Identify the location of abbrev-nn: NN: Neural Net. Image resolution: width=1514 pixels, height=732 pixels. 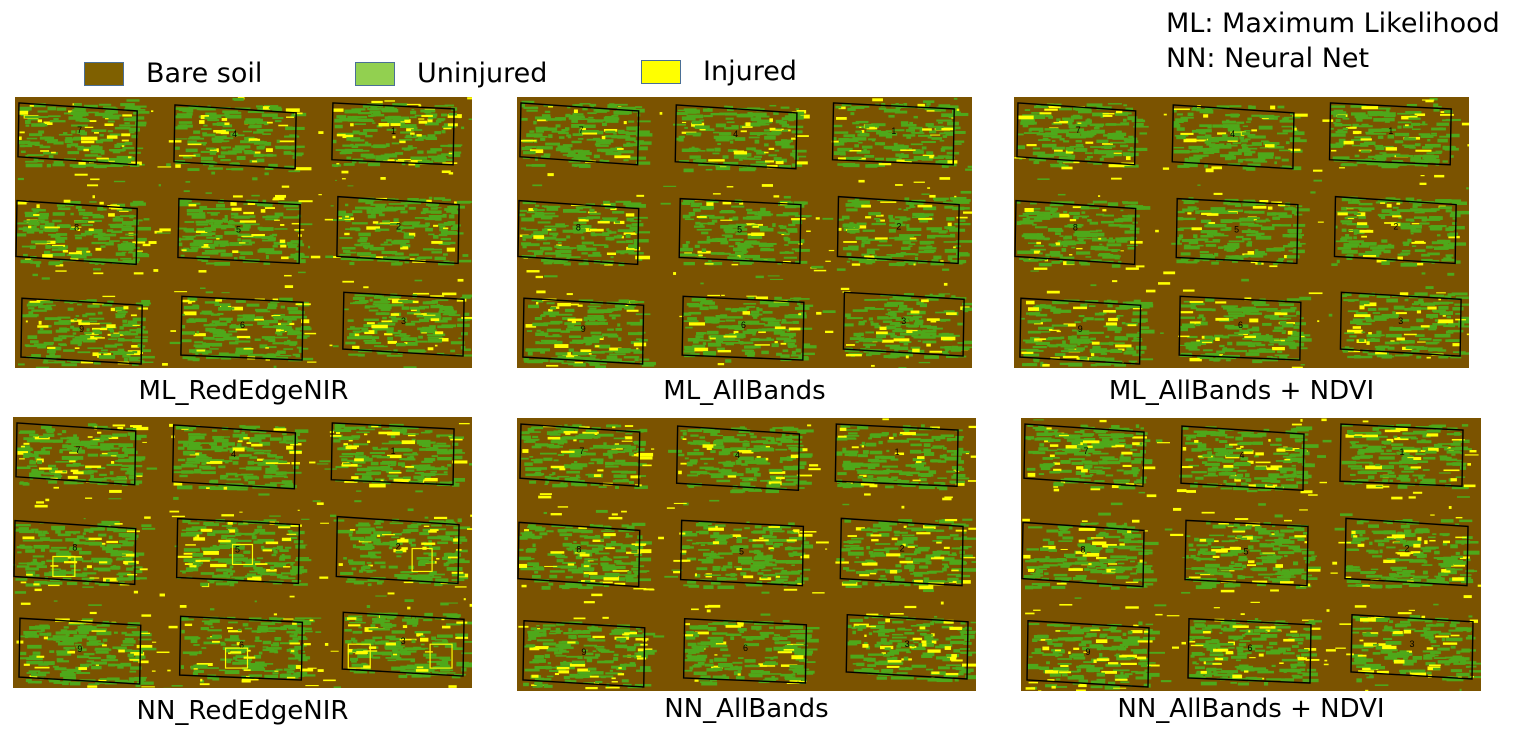
(1268, 58).